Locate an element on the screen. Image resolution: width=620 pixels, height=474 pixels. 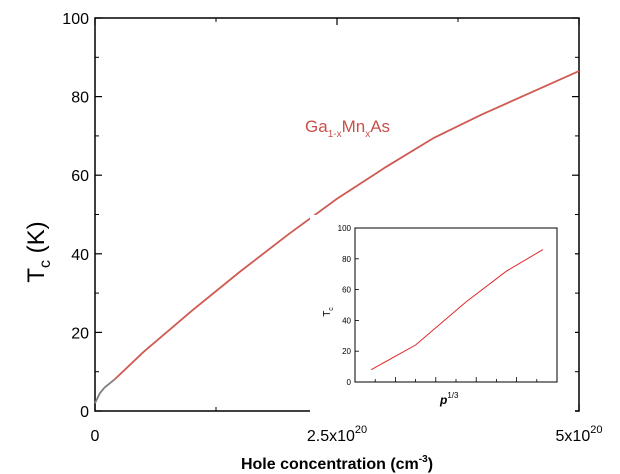
x-axis-title: Hole concentration (cm-3) is located at coordinates (337, 463).